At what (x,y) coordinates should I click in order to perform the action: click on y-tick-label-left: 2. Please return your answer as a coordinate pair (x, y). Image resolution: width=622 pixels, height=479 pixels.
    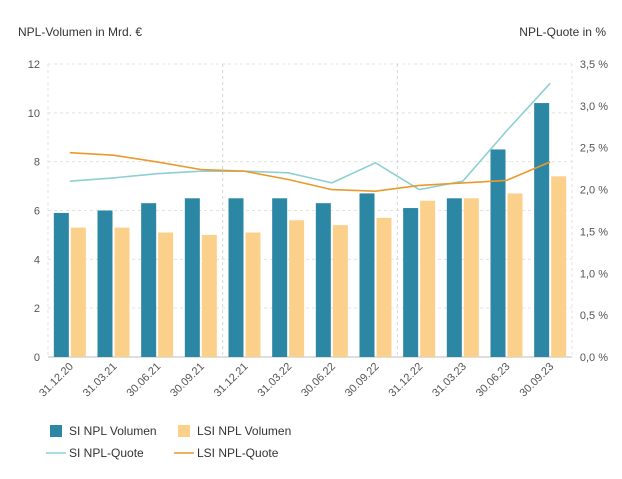
    Looking at the image, I should click on (37, 309).